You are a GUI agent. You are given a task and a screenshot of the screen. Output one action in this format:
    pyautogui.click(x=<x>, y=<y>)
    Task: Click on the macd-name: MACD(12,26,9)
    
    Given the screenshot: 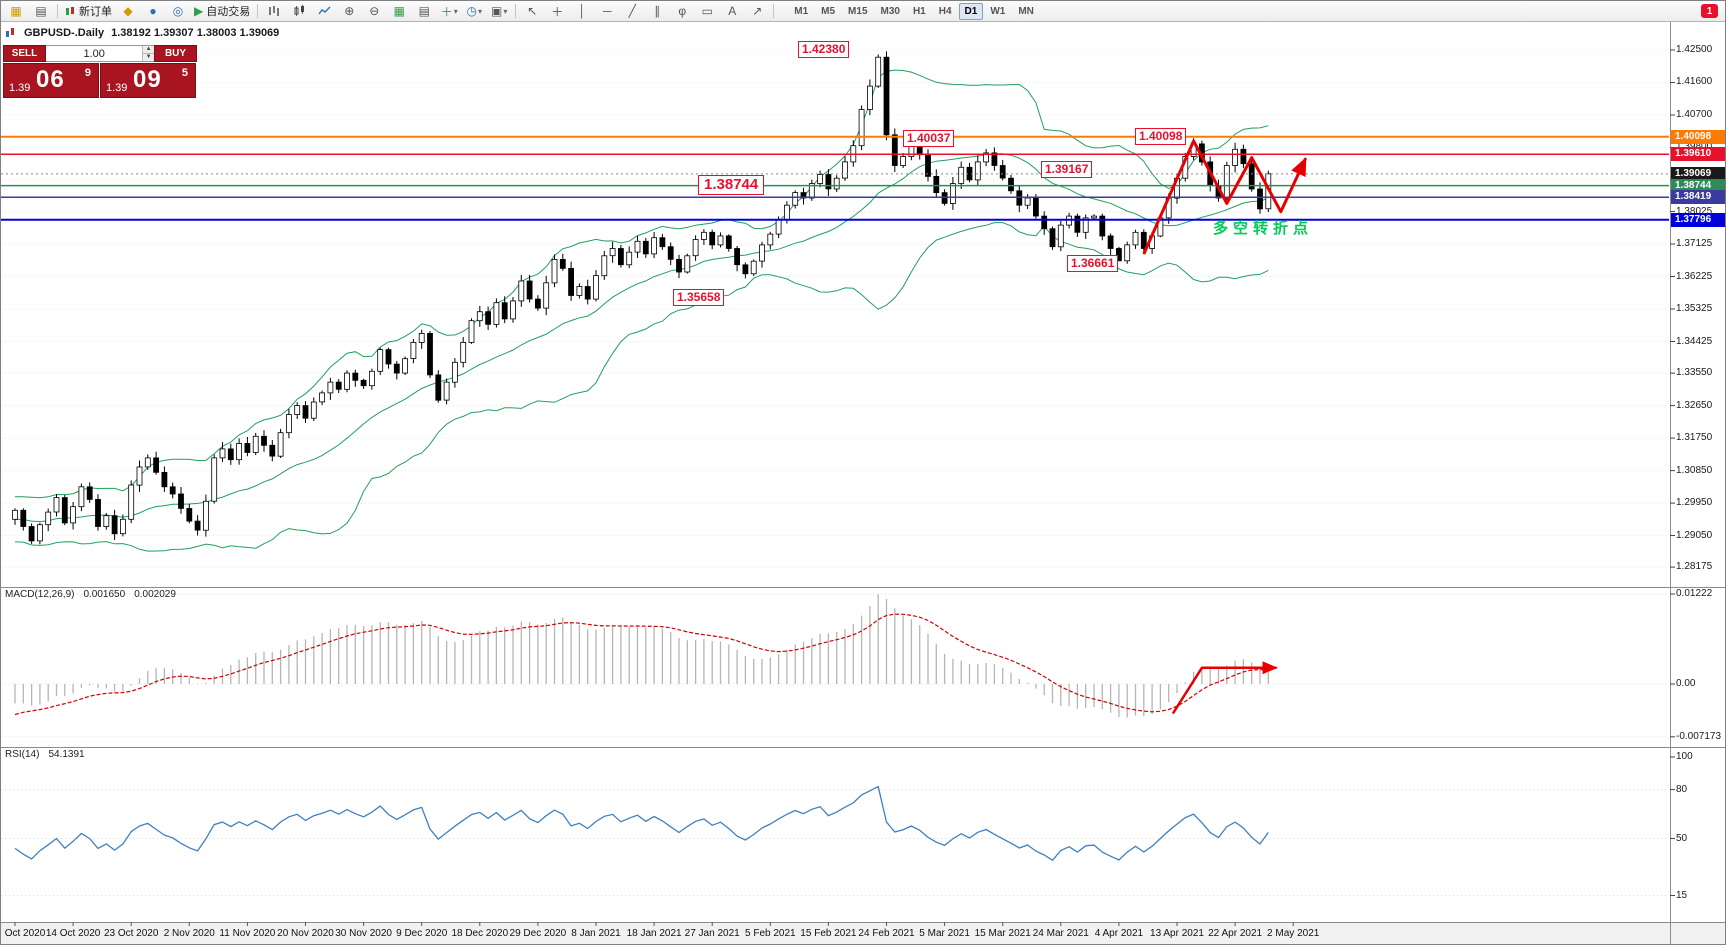 What is the action you would take?
    pyautogui.click(x=40, y=594)
    